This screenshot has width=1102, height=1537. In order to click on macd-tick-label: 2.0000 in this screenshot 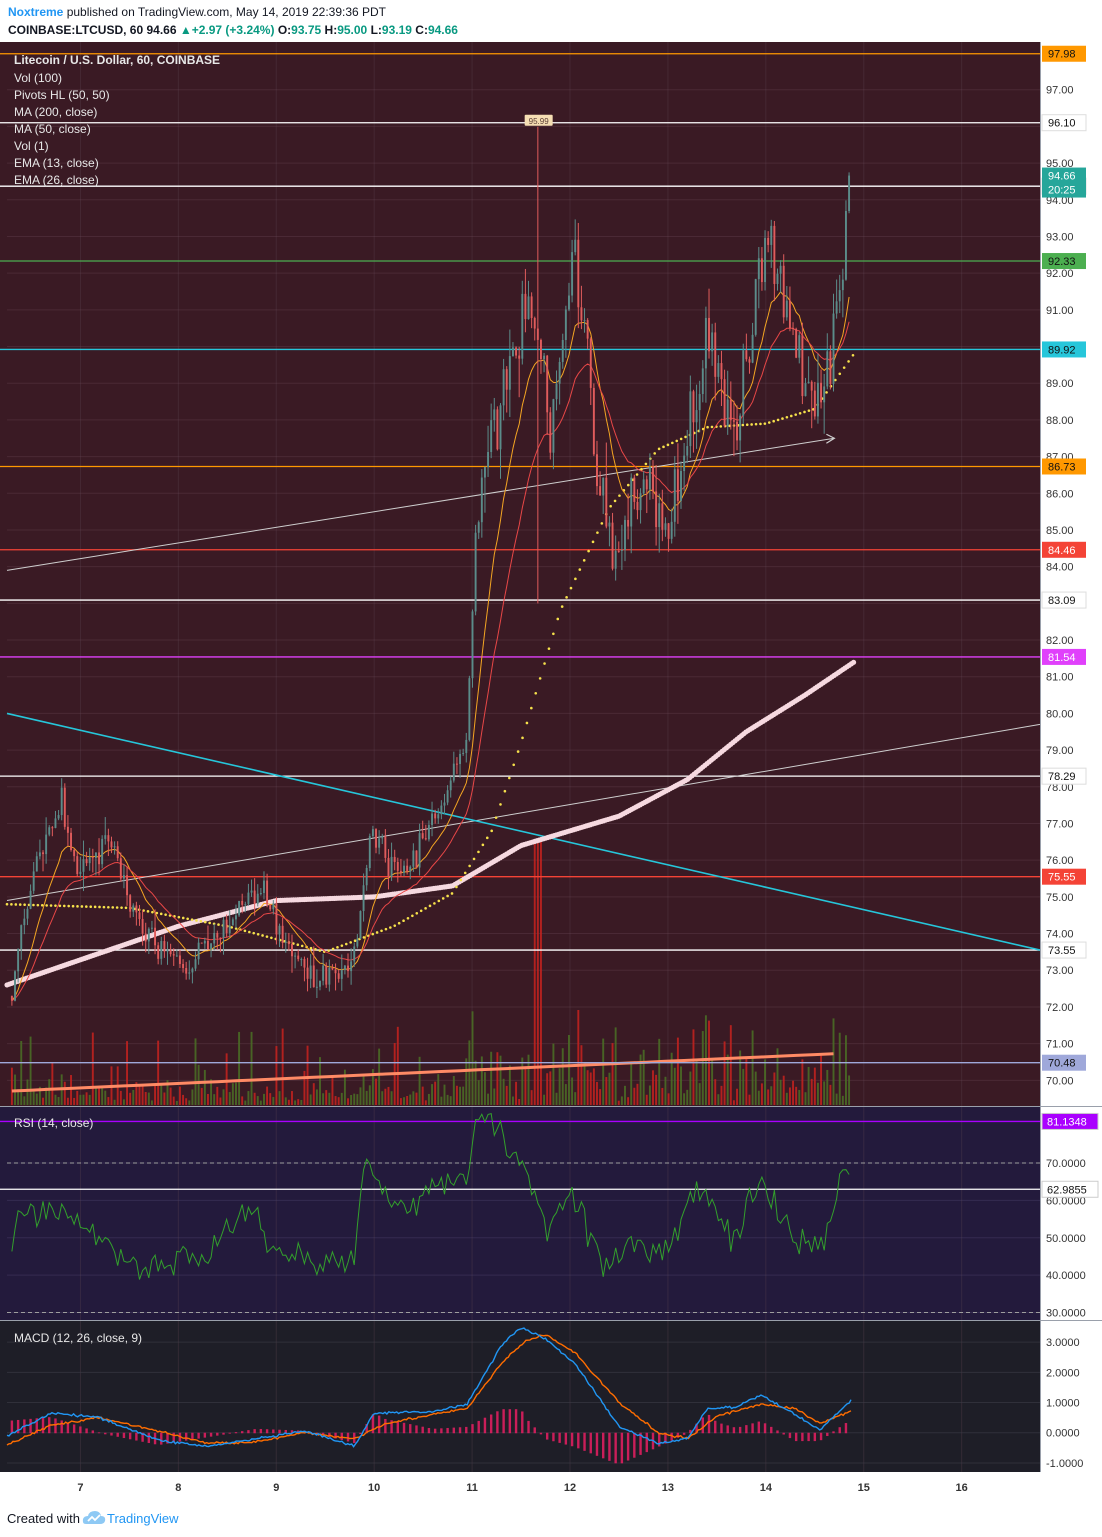, I will do `click(1063, 1373)`.